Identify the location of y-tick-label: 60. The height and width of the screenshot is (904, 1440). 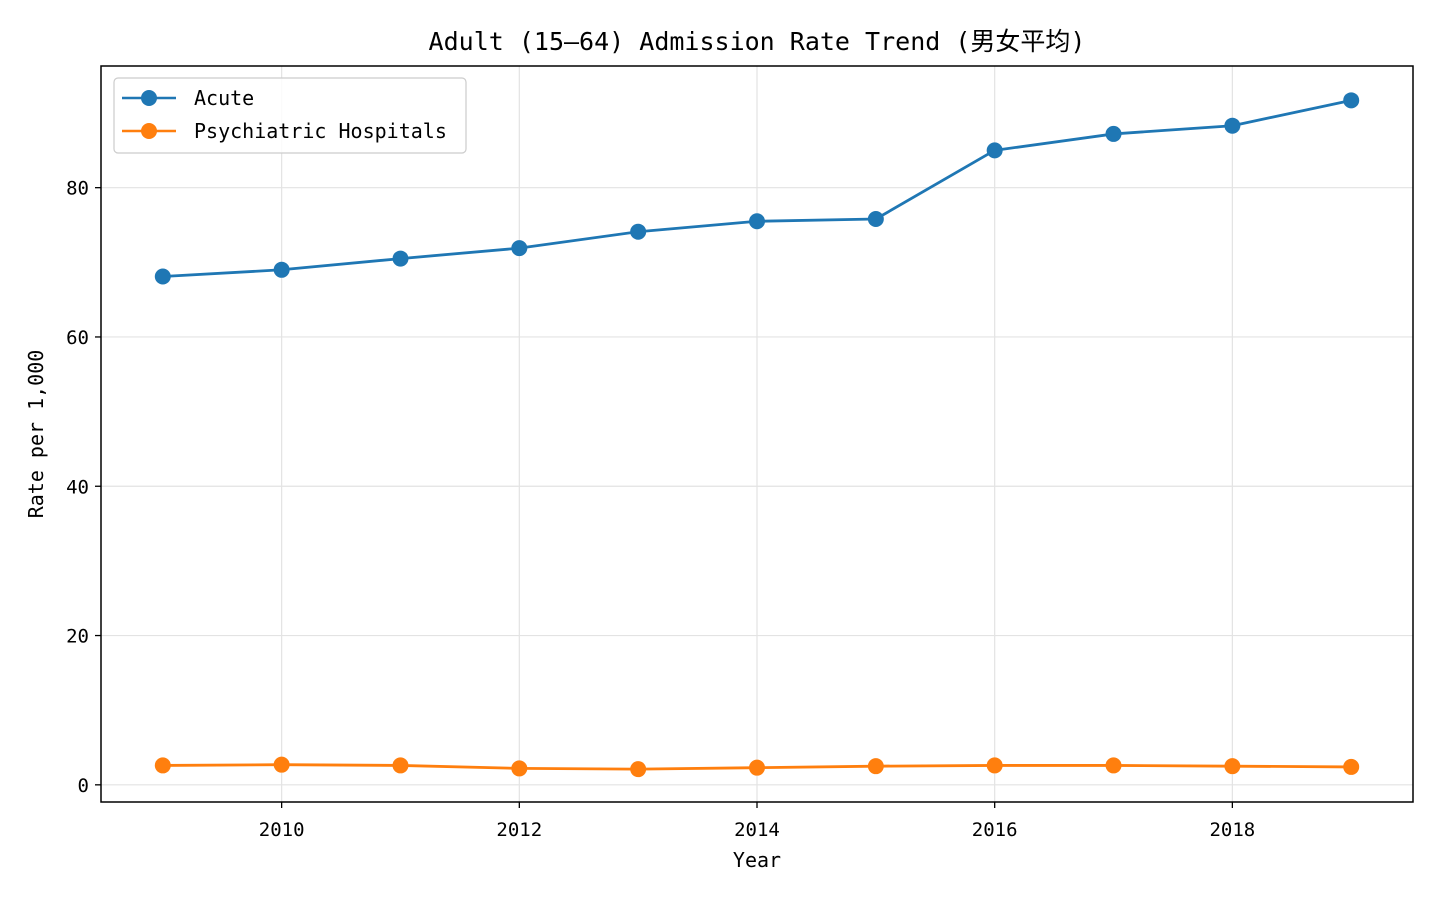
(77, 338).